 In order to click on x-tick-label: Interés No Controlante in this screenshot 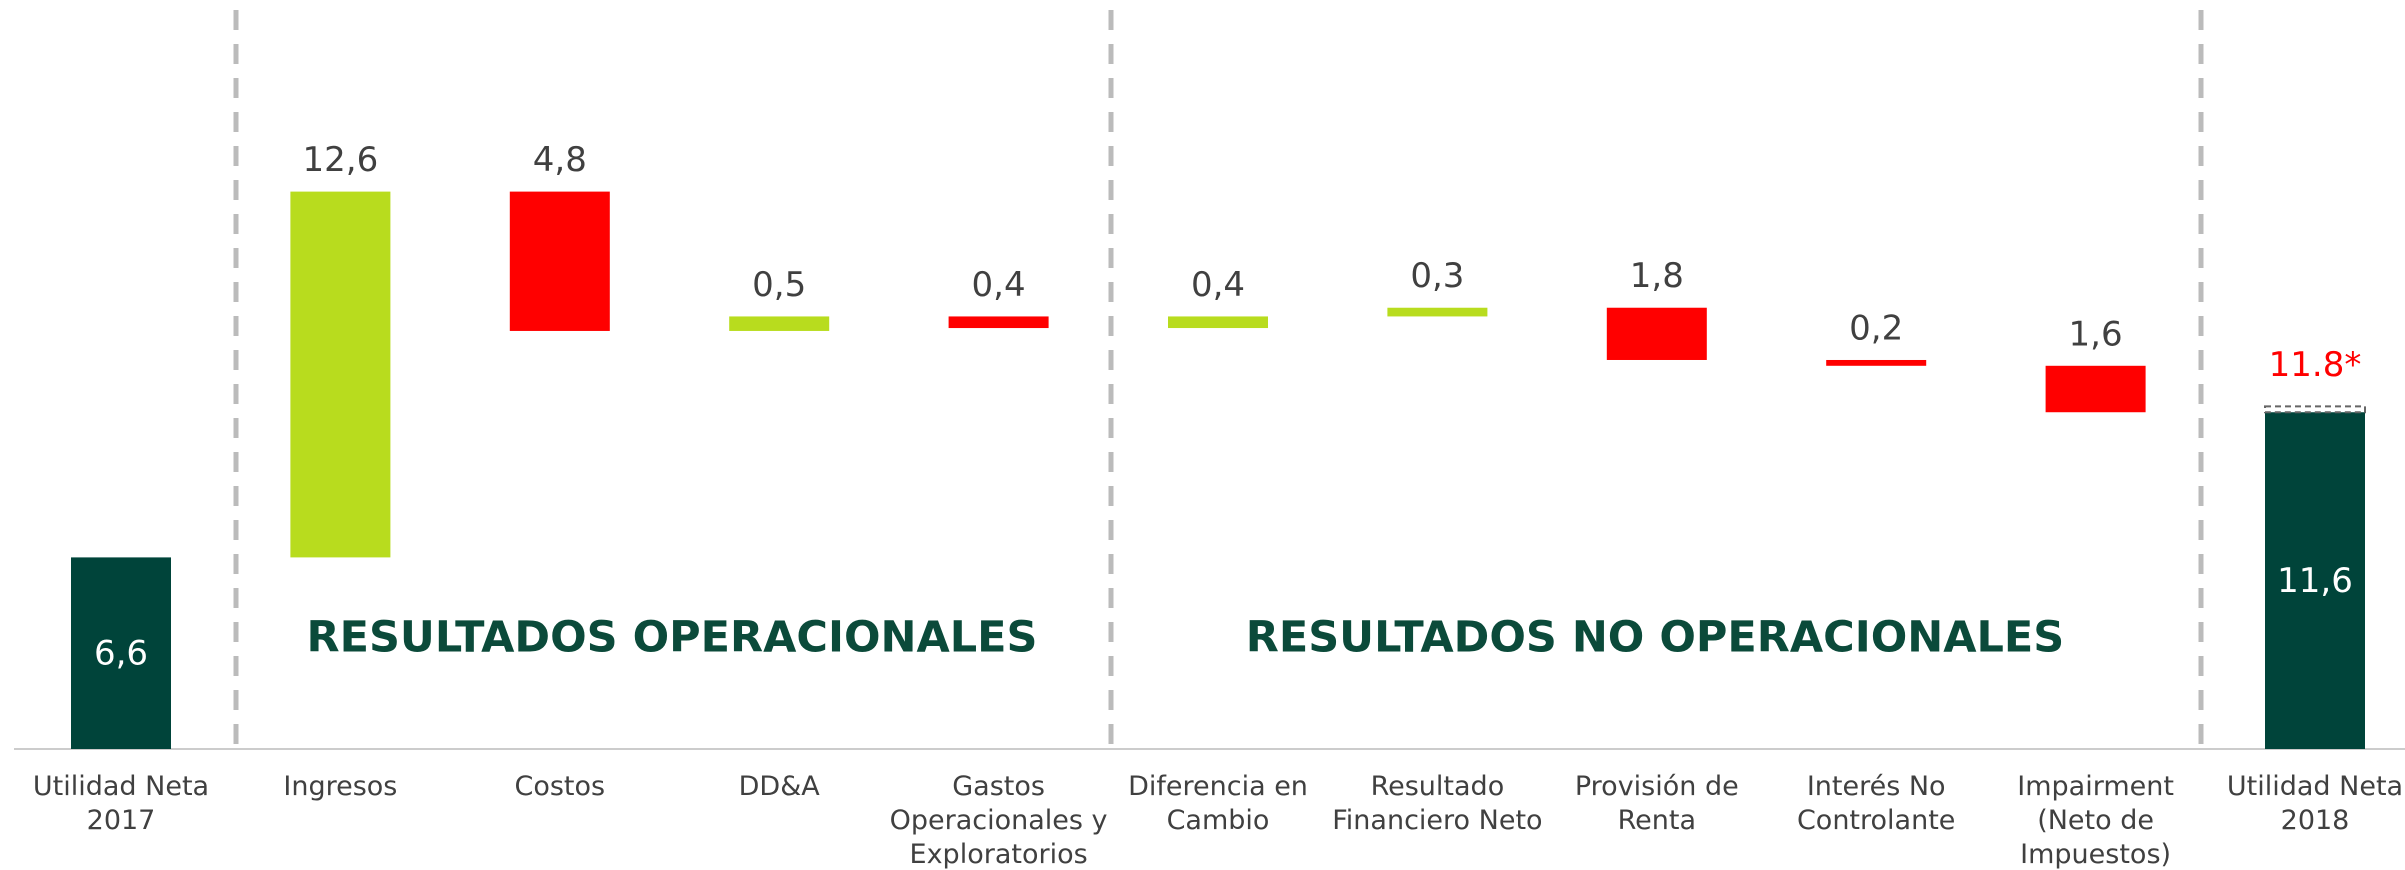, I will do `click(1876, 803)`.